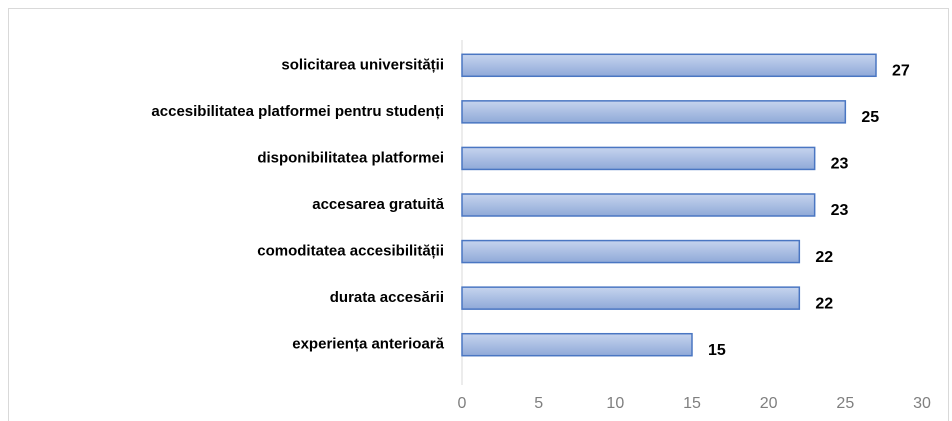  What do you see at coordinates (362, 64) in the screenshot?
I see `category-label: solicitarea universității` at bounding box center [362, 64].